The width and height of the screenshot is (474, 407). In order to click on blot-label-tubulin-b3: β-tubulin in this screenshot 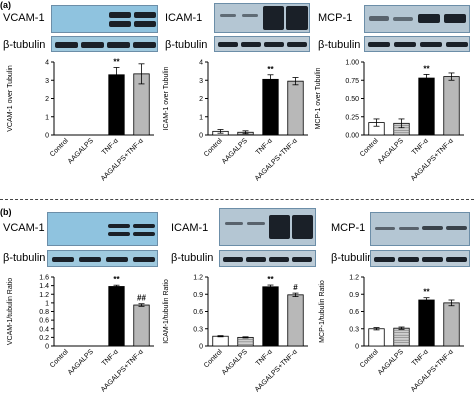, I will do `click(352, 258)`.